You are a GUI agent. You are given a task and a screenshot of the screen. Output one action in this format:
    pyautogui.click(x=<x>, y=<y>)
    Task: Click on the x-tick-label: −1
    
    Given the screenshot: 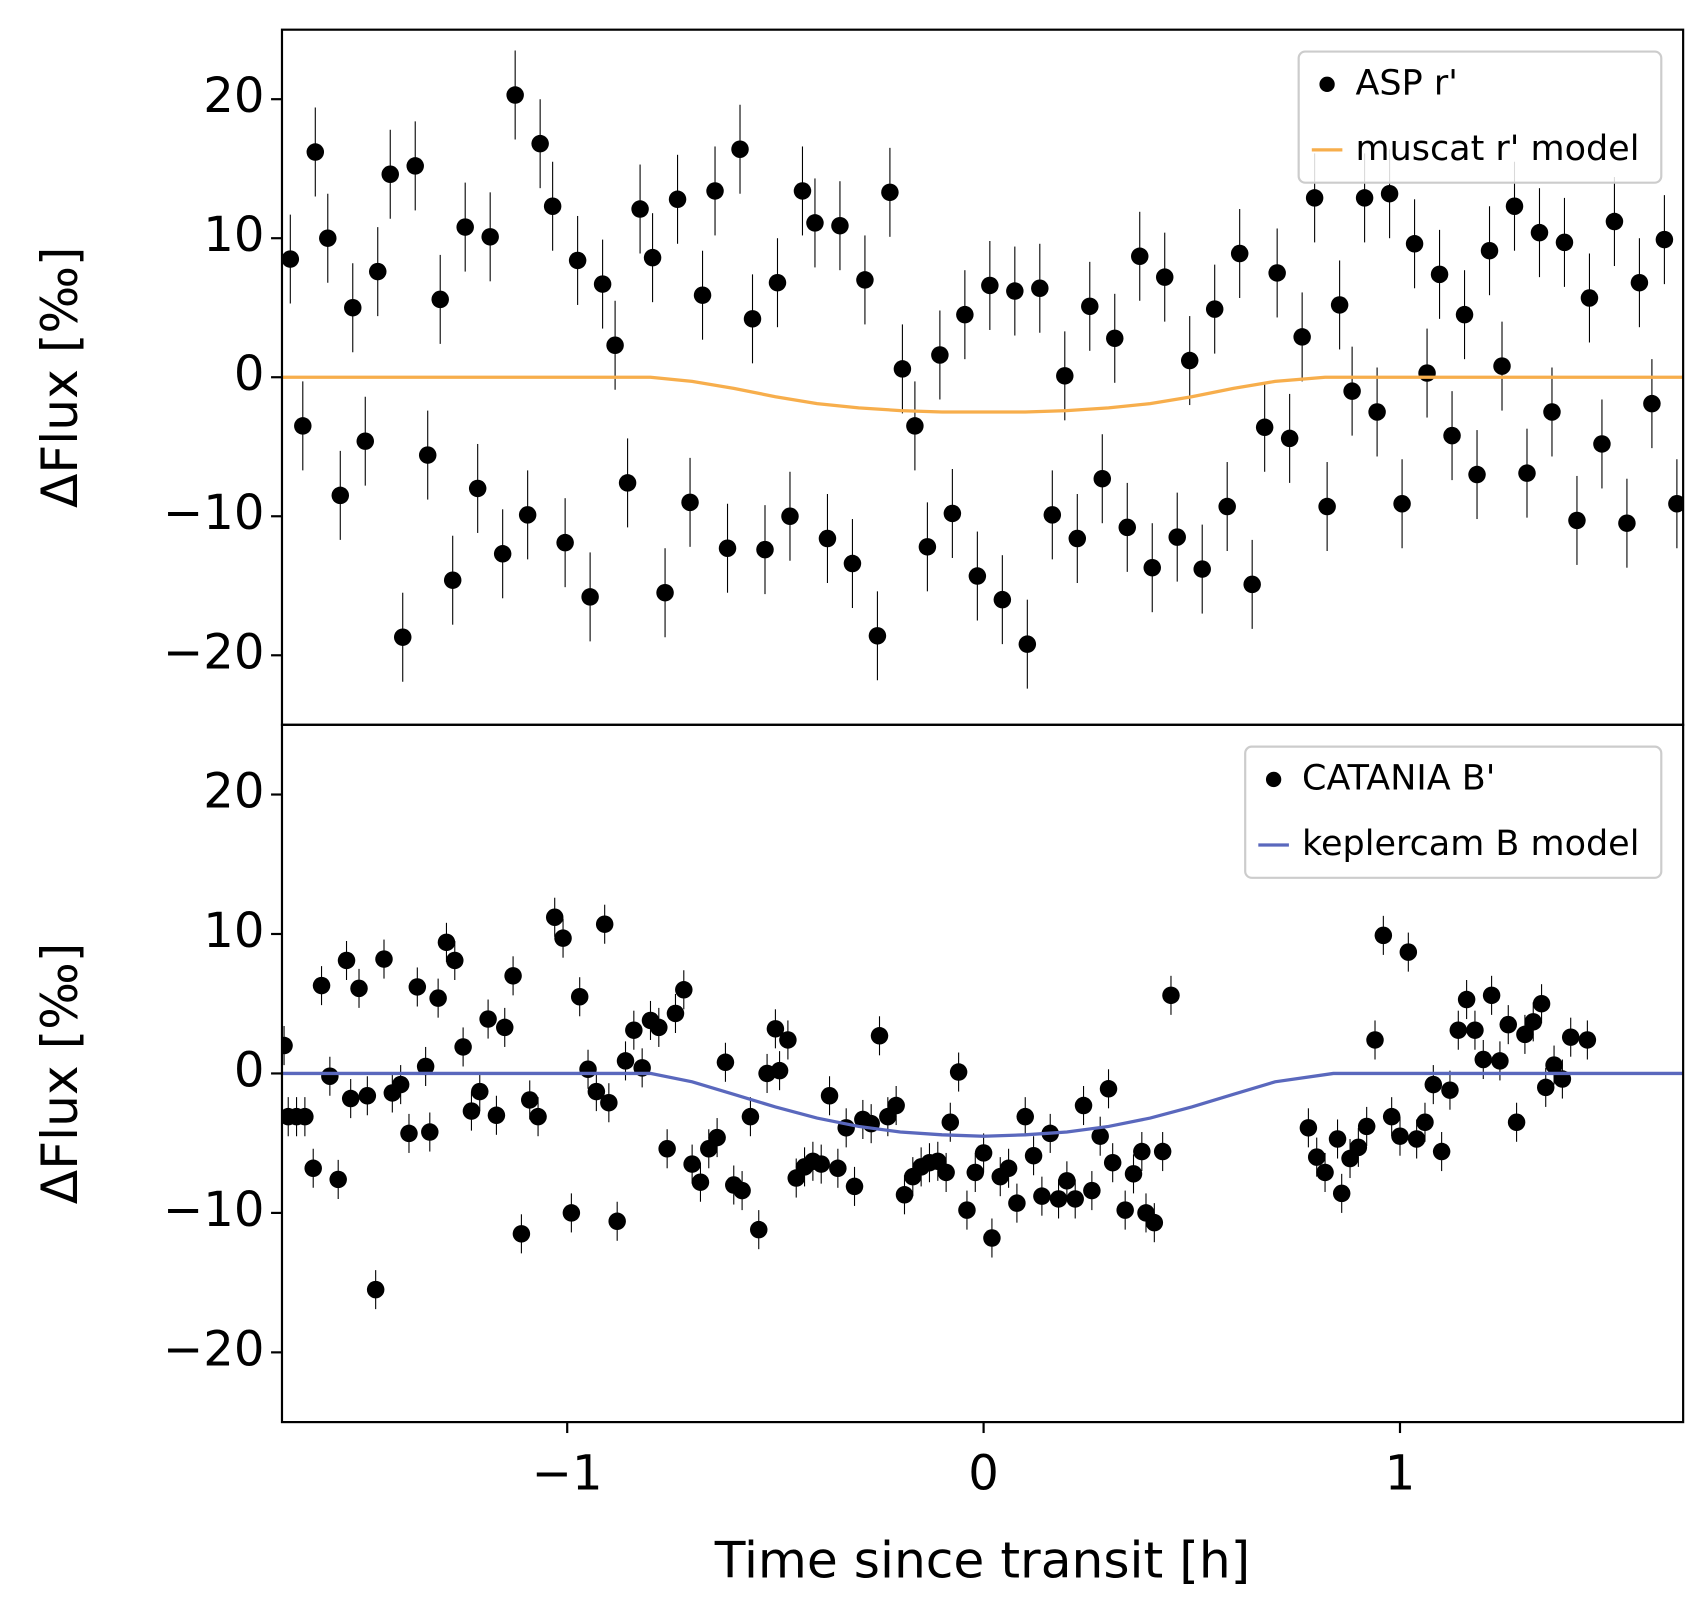 What is the action you would take?
    pyautogui.click(x=567, y=1474)
    